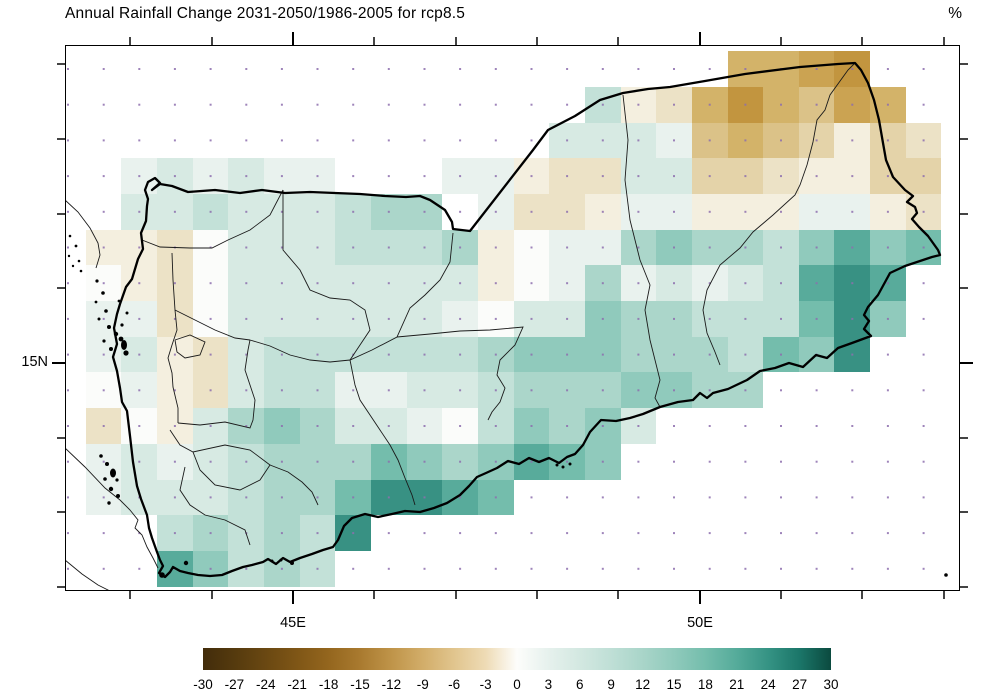  Describe the element at coordinates (700, 623) in the screenshot. I see `lon-tick-label: 50E` at that location.